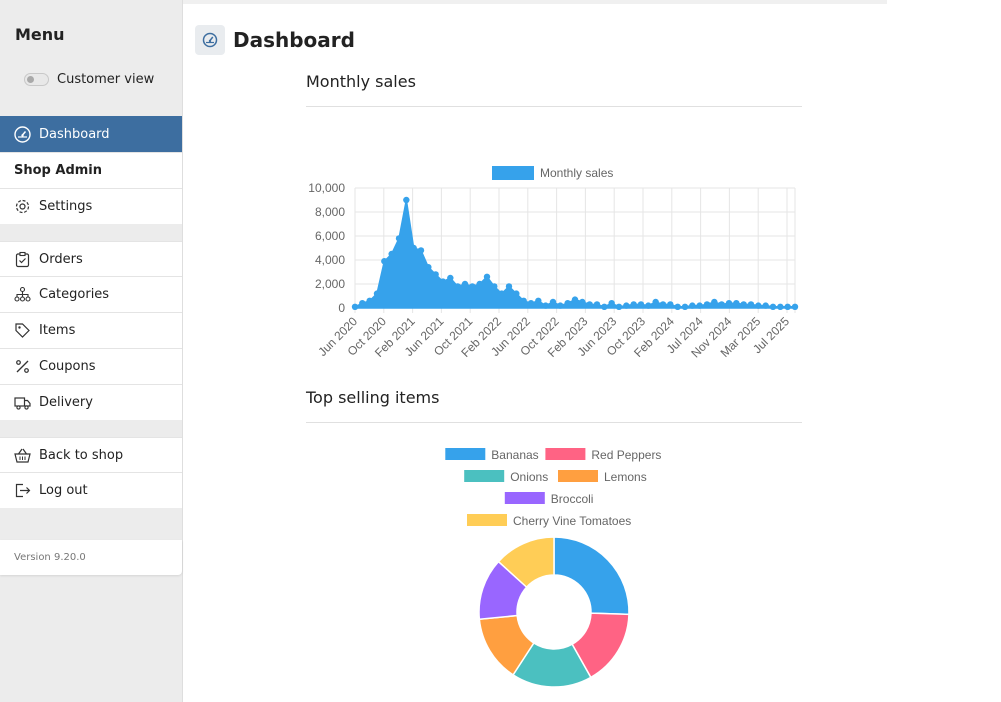  I want to click on sidebar-item-label: Categories, so click(74, 294).